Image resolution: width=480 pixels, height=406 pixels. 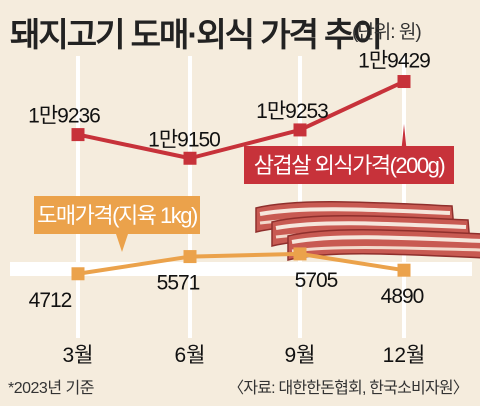 What do you see at coordinates (50, 300) in the screenshot?
I see `wholesale-data-label-0: 4712` at bounding box center [50, 300].